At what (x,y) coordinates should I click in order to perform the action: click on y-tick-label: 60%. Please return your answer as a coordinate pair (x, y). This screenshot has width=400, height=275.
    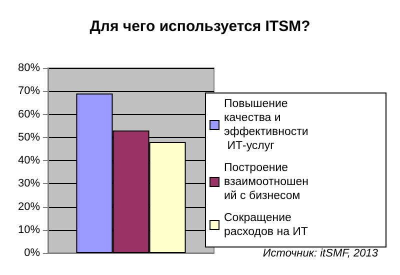
    Looking at the image, I should click on (29, 114).